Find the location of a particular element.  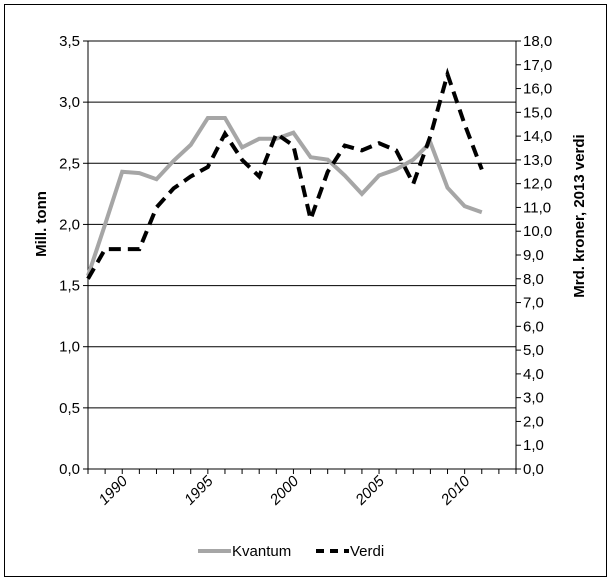

y-tick-label-right: 5,0 is located at coordinates (533, 350).